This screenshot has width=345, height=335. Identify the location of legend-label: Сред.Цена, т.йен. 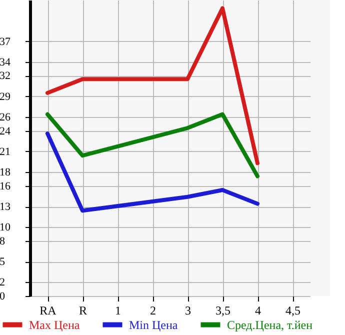
(270, 325).